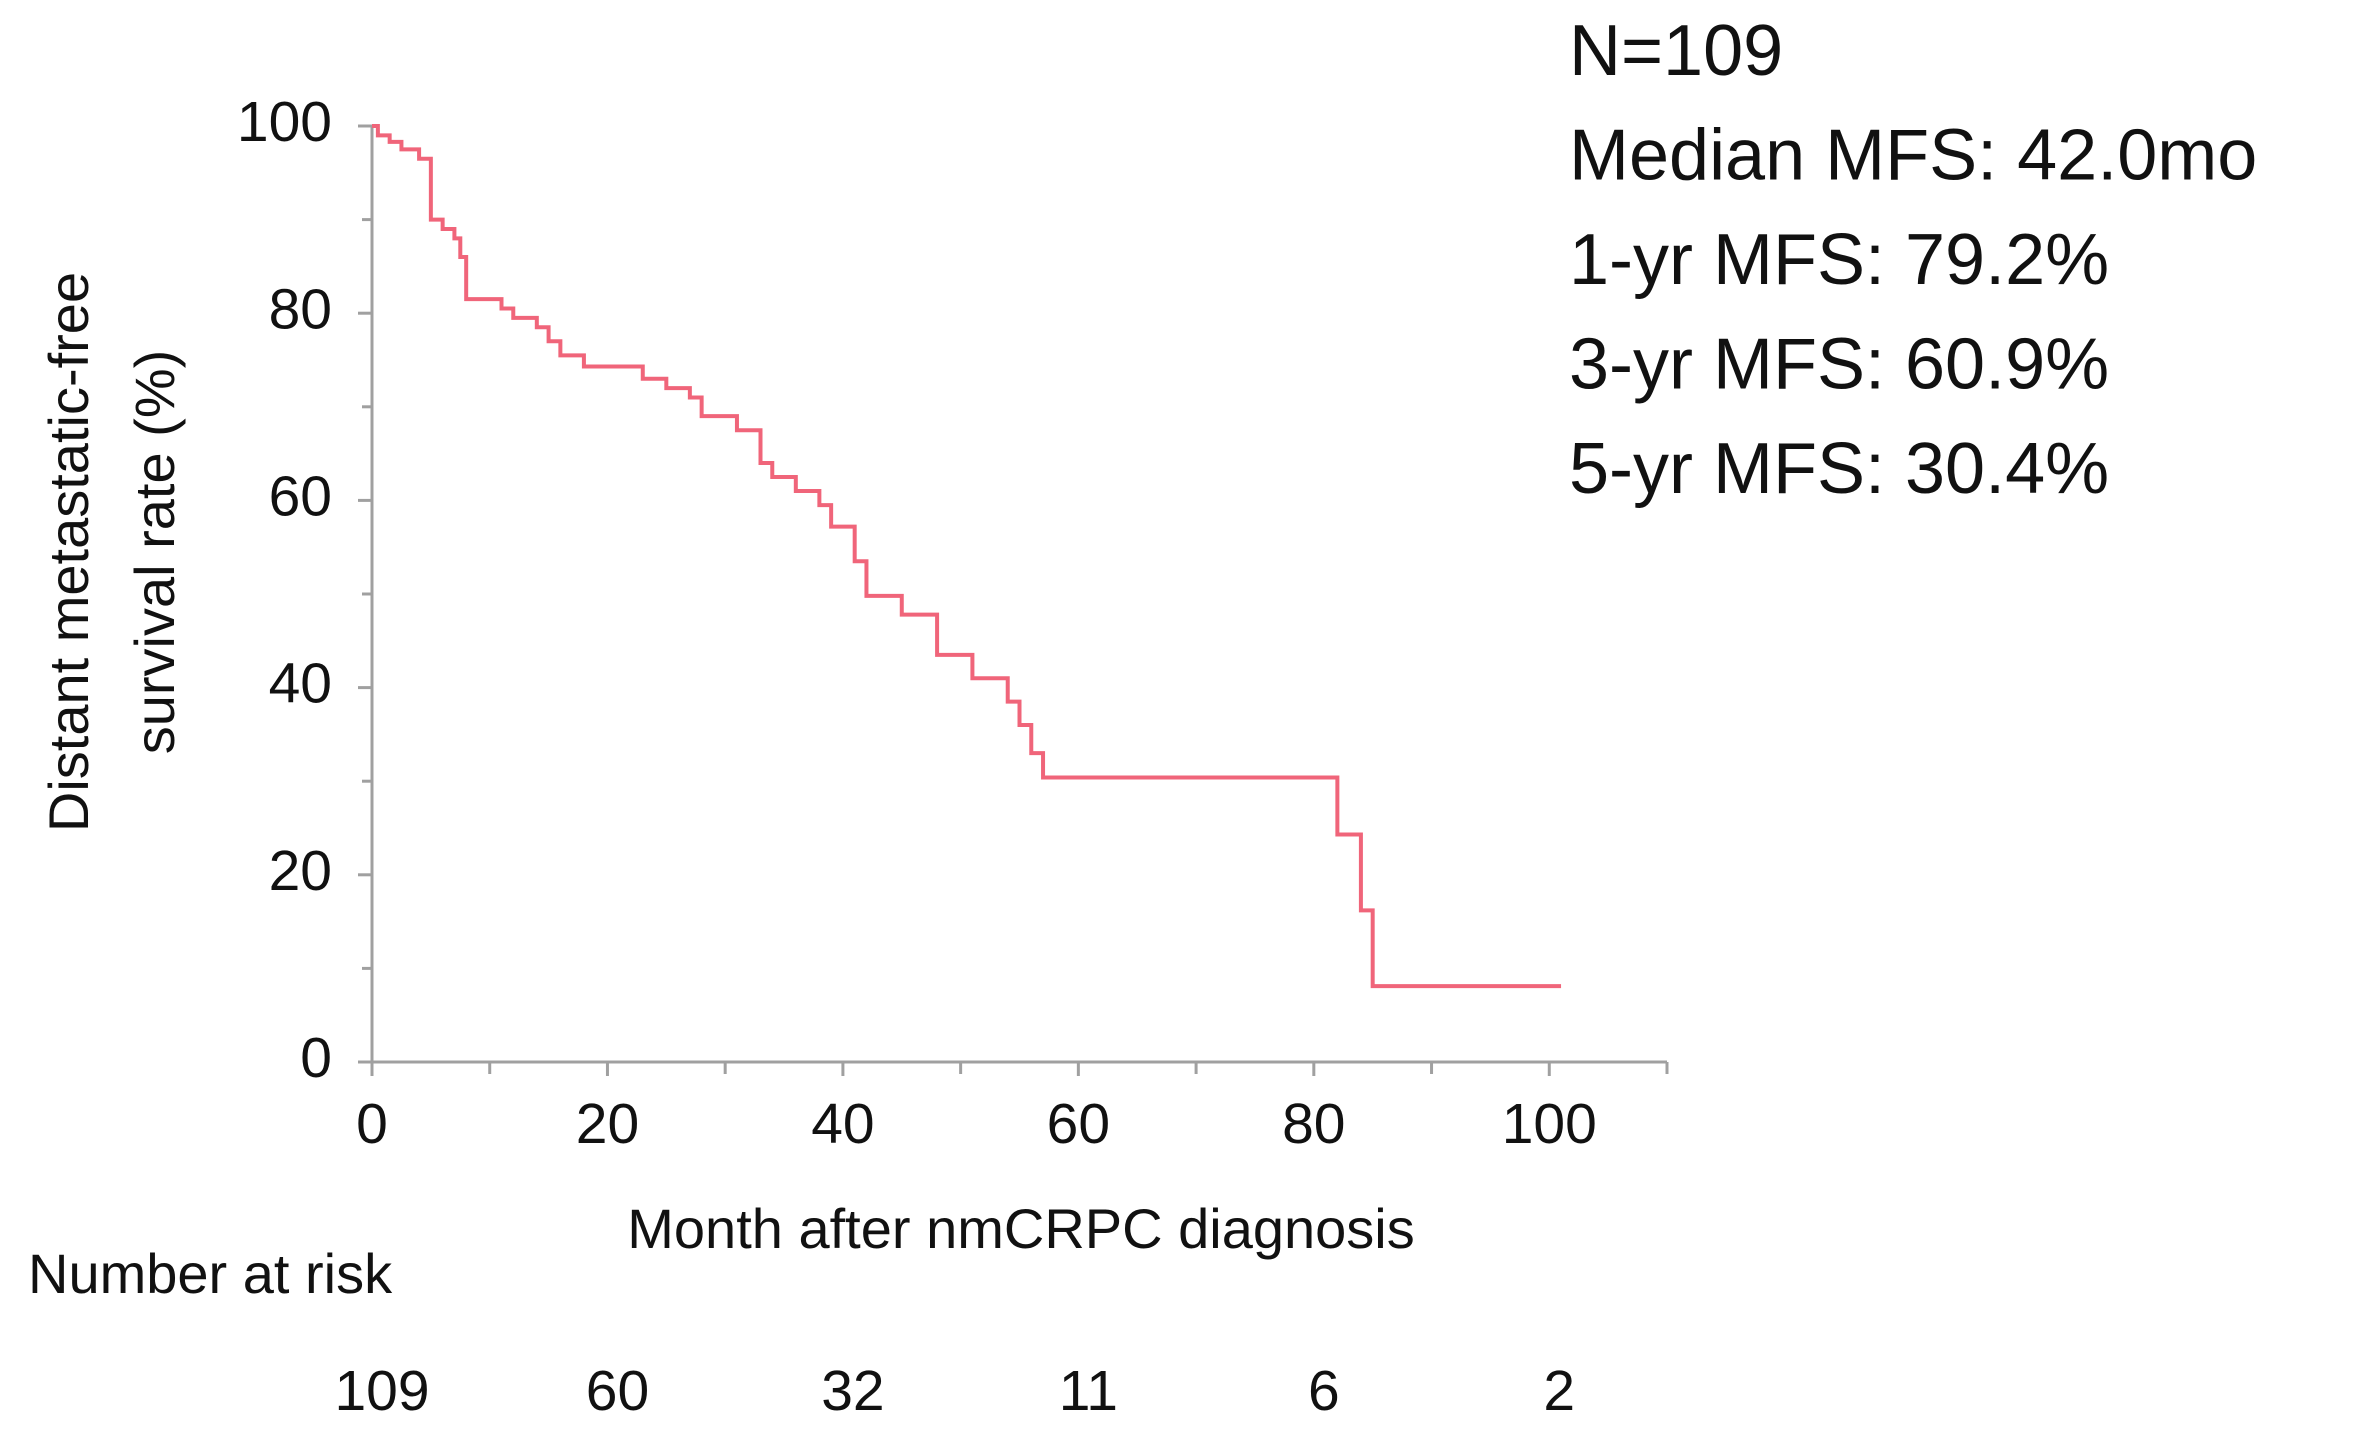 The height and width of the screenshot is (1448, 2360). I want to click on y-axis-title: survival rate (%), so click(154, 552).